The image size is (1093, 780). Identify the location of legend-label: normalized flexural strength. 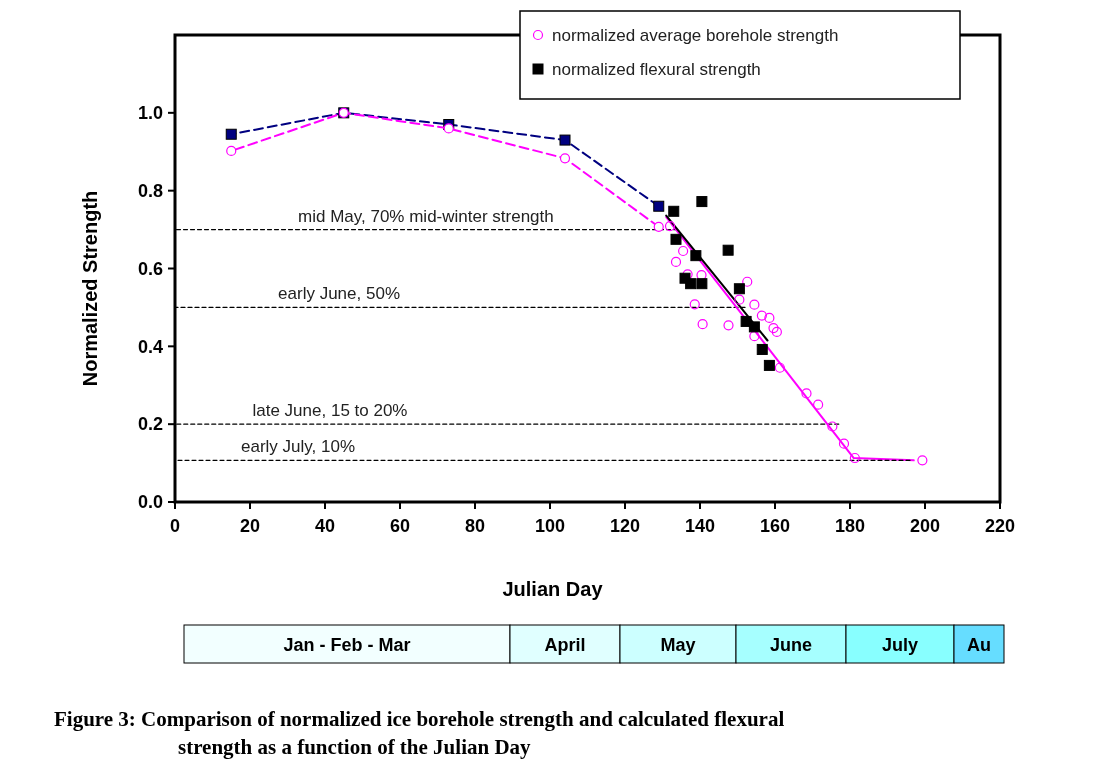
(656, 69).